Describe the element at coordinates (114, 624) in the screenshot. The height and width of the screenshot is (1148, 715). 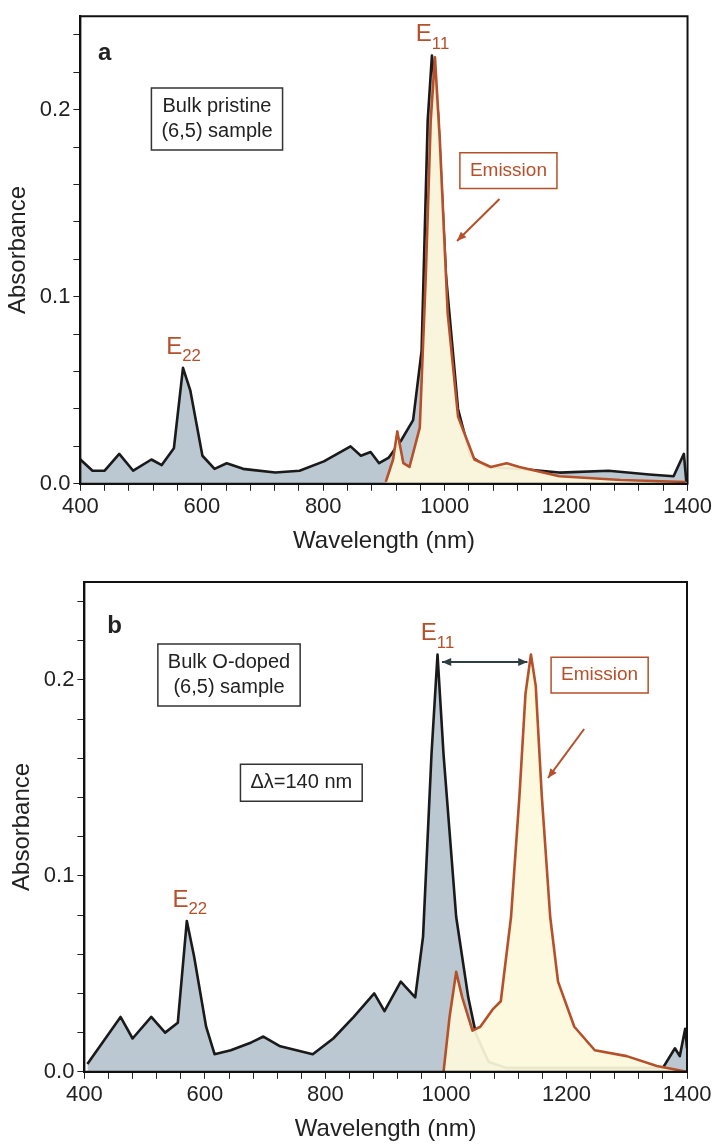
I see `annotation: b` at that location.